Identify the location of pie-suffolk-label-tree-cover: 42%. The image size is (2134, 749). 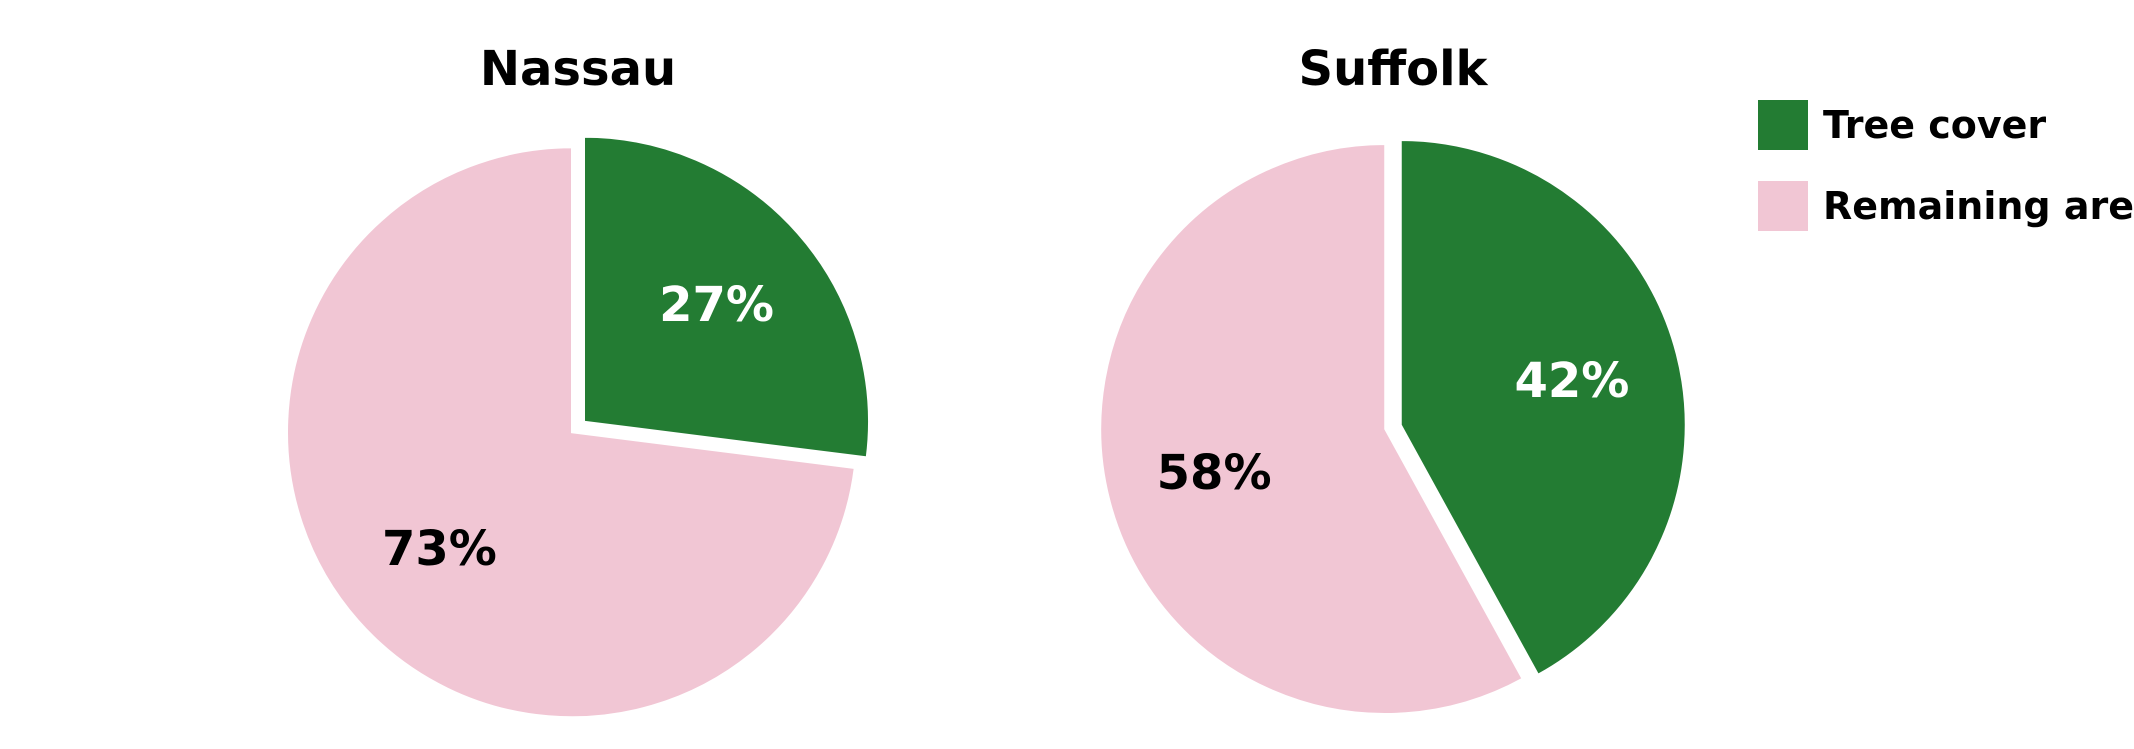
(1571, 381).